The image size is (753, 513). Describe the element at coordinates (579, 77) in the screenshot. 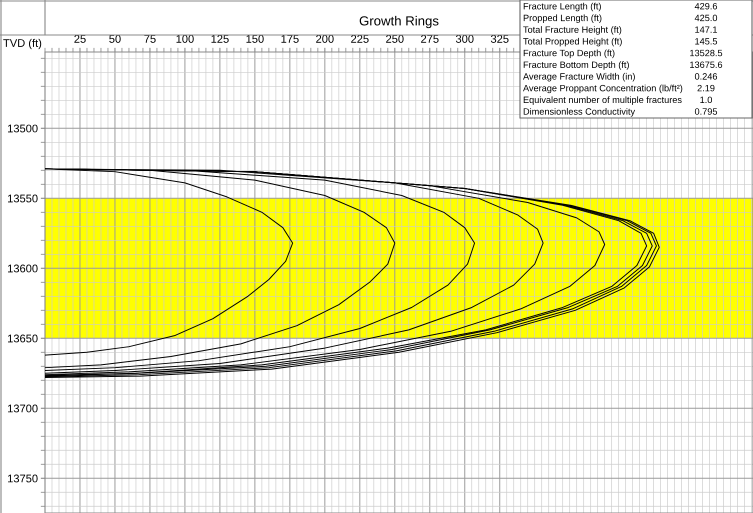

I see `annotation: Average Fracture Width (in)` at that location.